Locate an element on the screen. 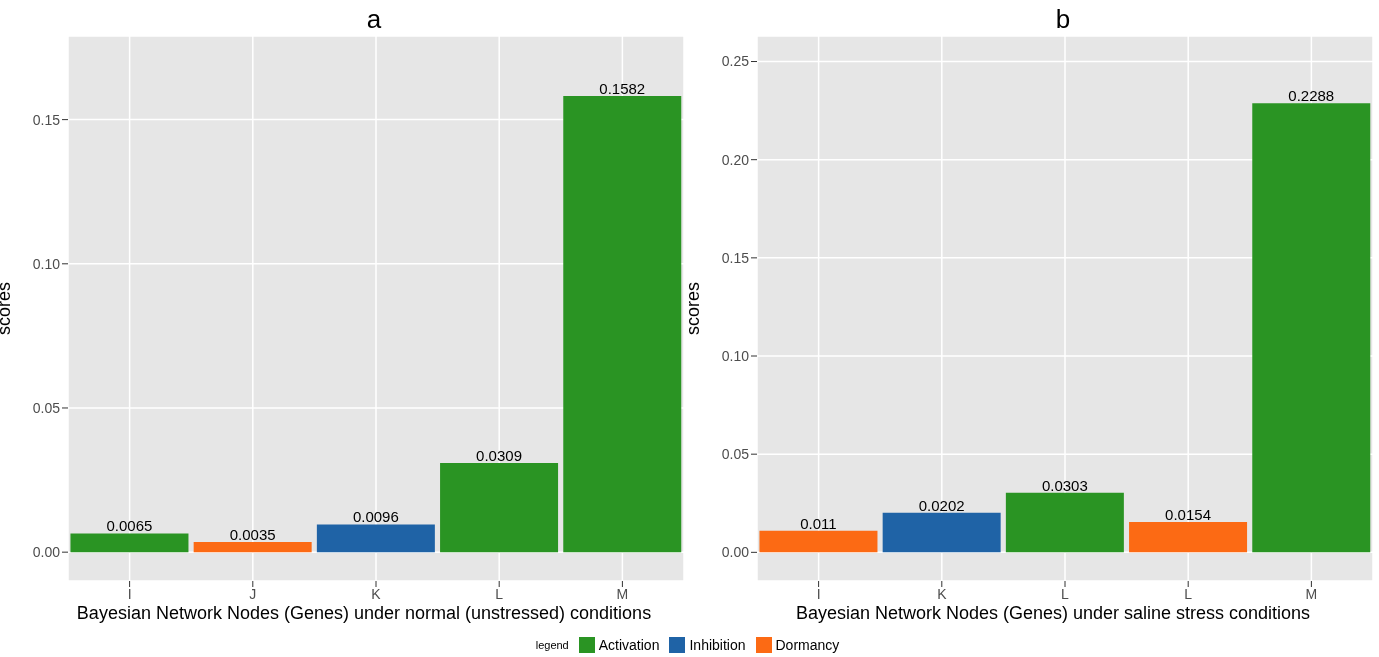 This screenshot has width=1379, height=657. data-label: 0.1582 is located at coordinates (622, 88).